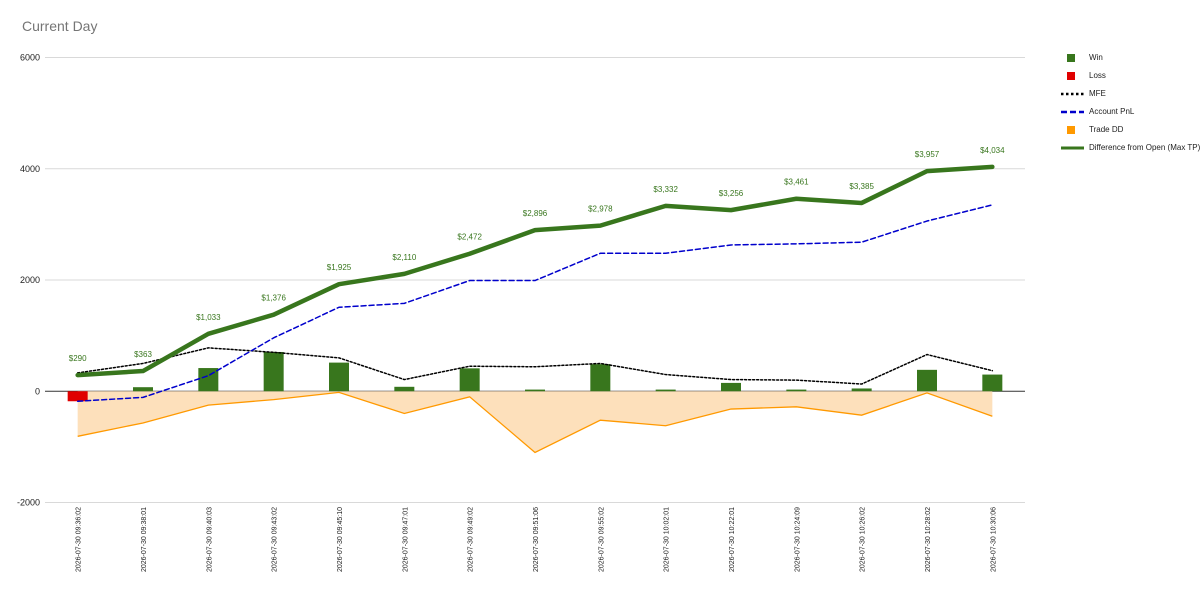 Image resolution: width=1200 pixels, height=595 pixels. Describe the element at coordinates (1144, 147) in the screenshot. I see `legend-label: Difference from Open (Max TP)` at that location.